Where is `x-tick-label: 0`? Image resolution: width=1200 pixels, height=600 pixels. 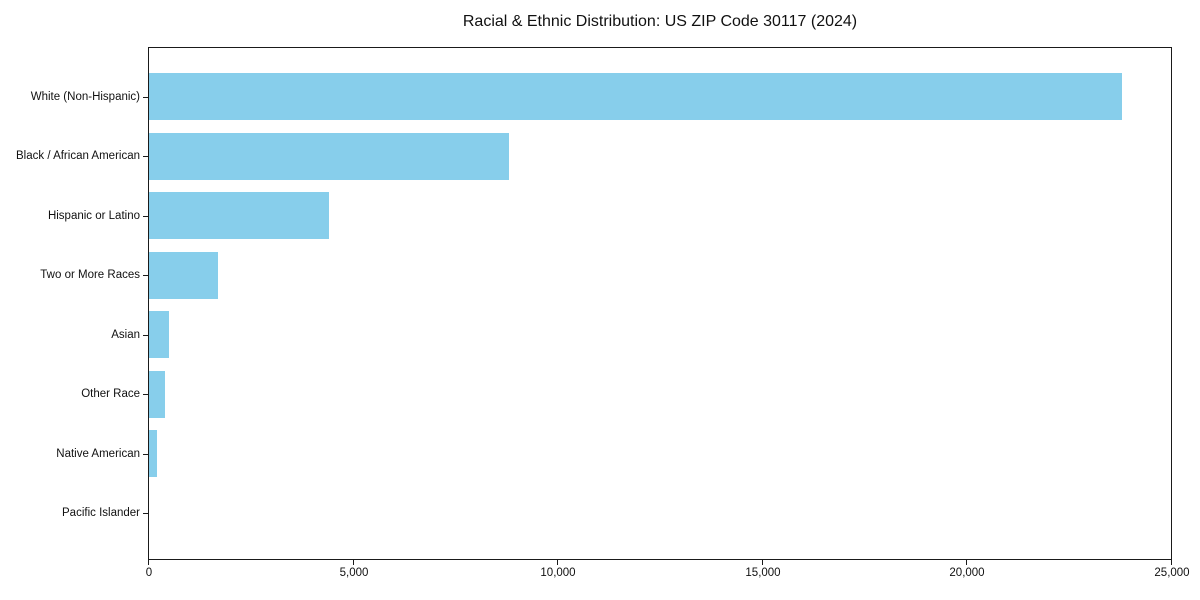
x-tick-label: 0 is located at coordinates (149, 573).